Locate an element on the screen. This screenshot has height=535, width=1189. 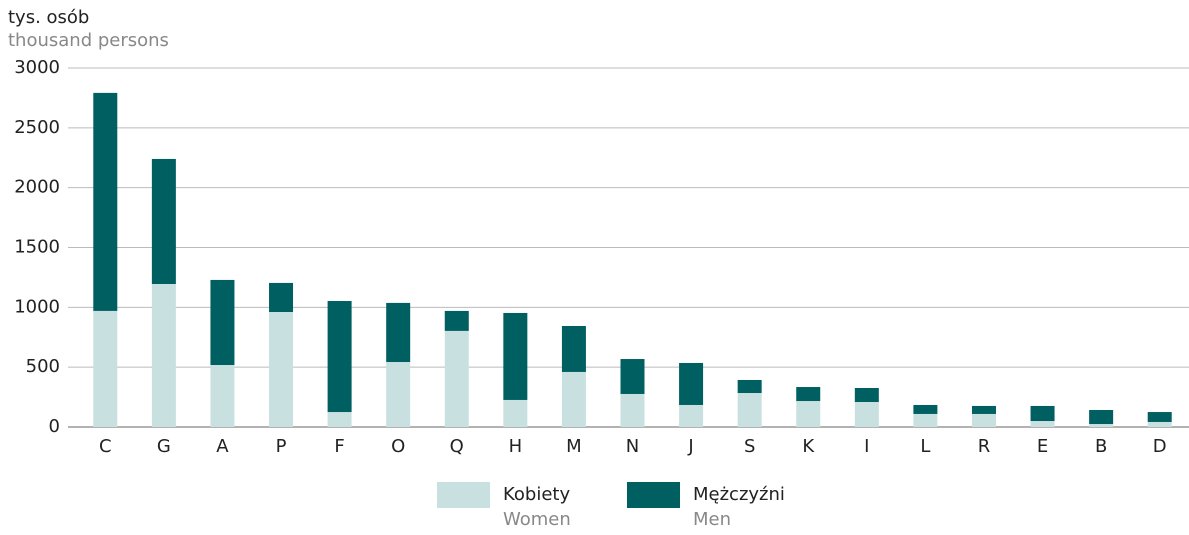
x-tick-label: O is located at coordinates (398, 446).